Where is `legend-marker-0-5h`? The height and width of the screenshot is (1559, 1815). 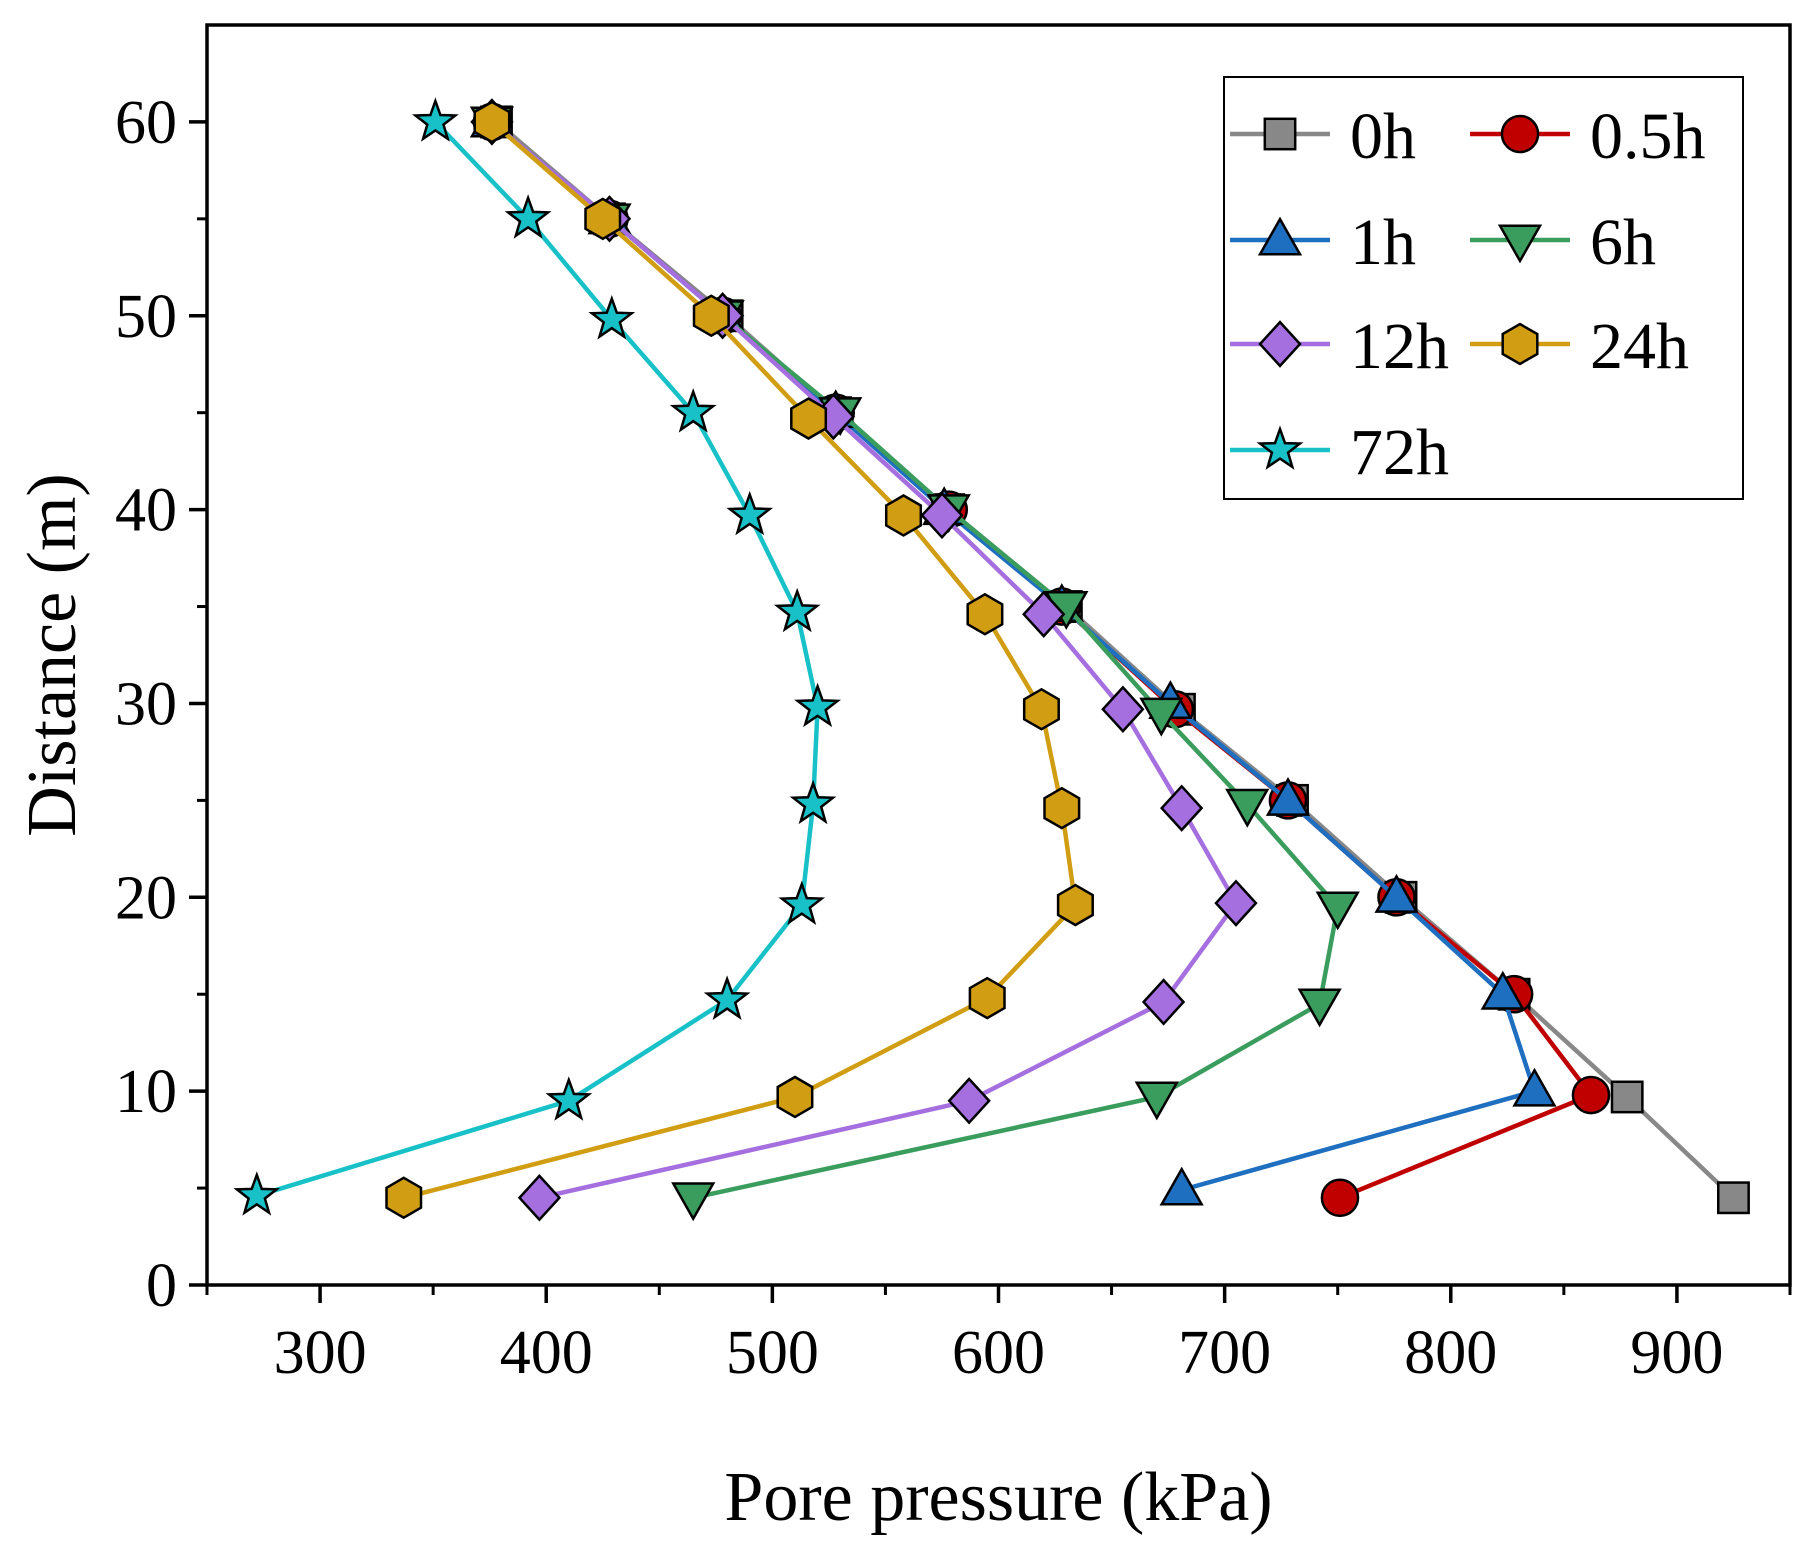 legend-marker-0-5h is located at coordinates (1520, 134).